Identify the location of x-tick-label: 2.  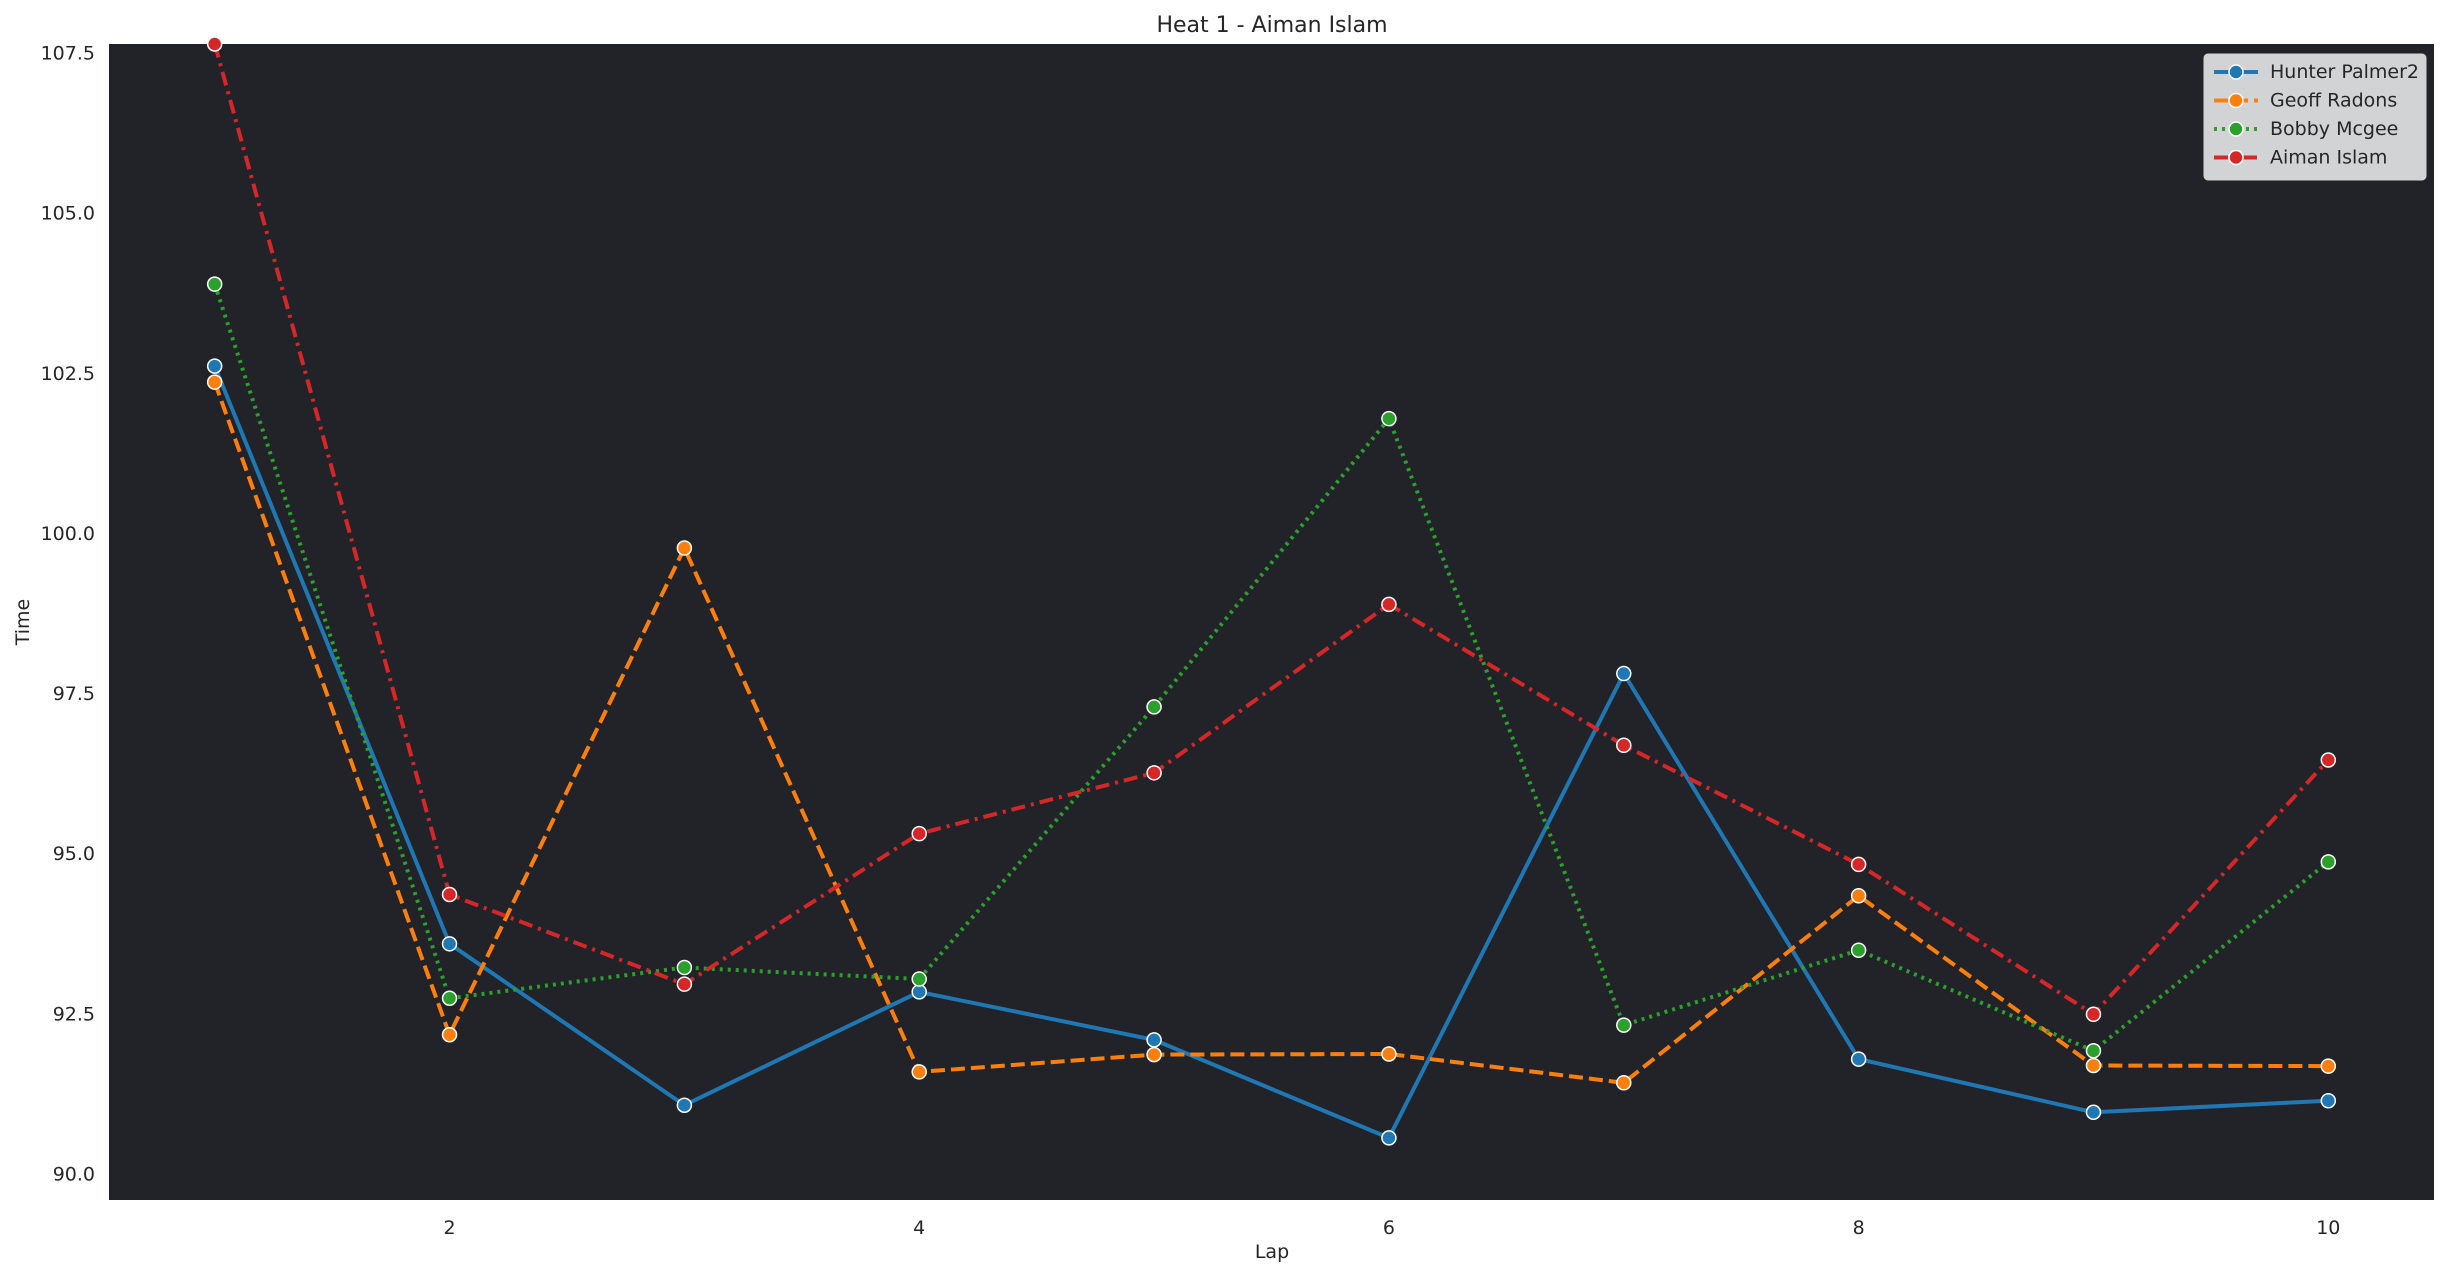
(449, 1228).